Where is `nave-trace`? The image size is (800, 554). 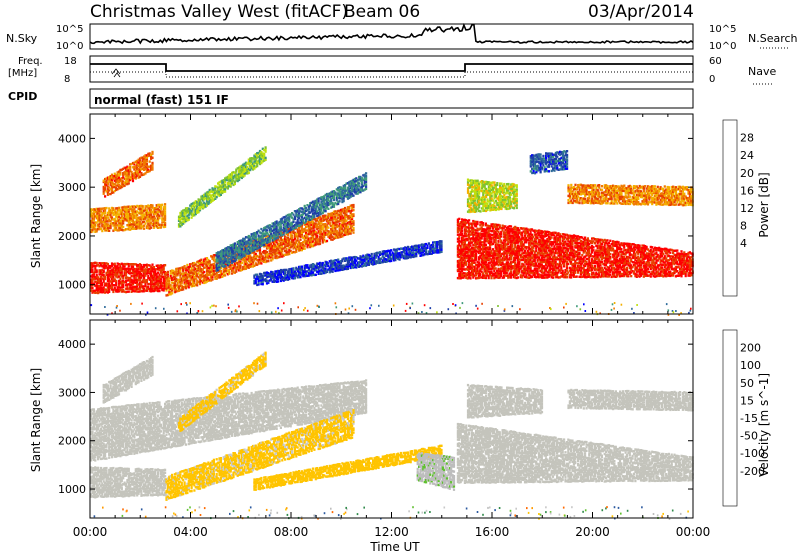
nave-trace is located at coordinates (391, 74).